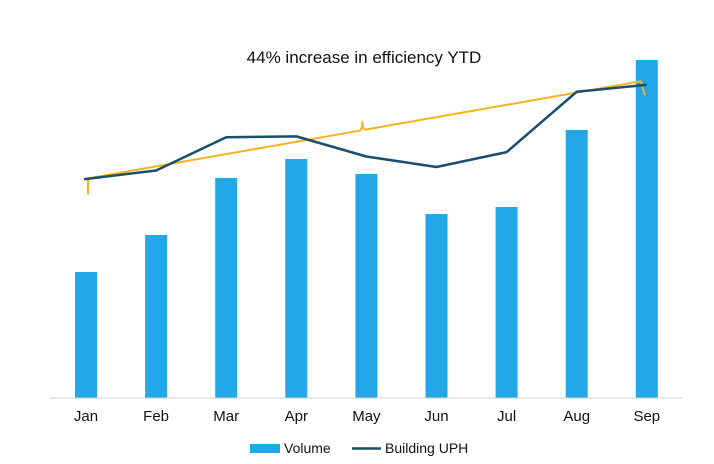  What do you see at coordinates (359, 448) in the screenshot?
I see `legend: Volume Building UPH` at bounding box center [359, 448].